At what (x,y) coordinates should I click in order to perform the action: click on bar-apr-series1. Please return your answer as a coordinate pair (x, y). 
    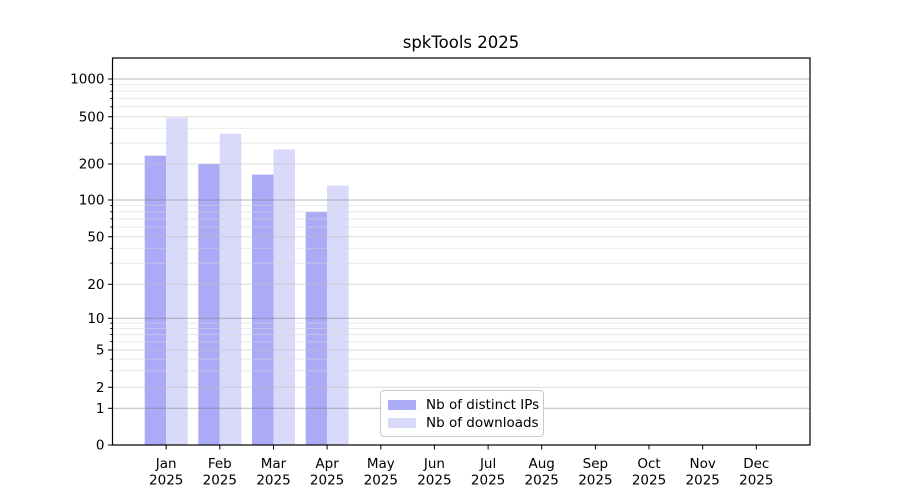
    Looking at the image, I should click on (338, 315).